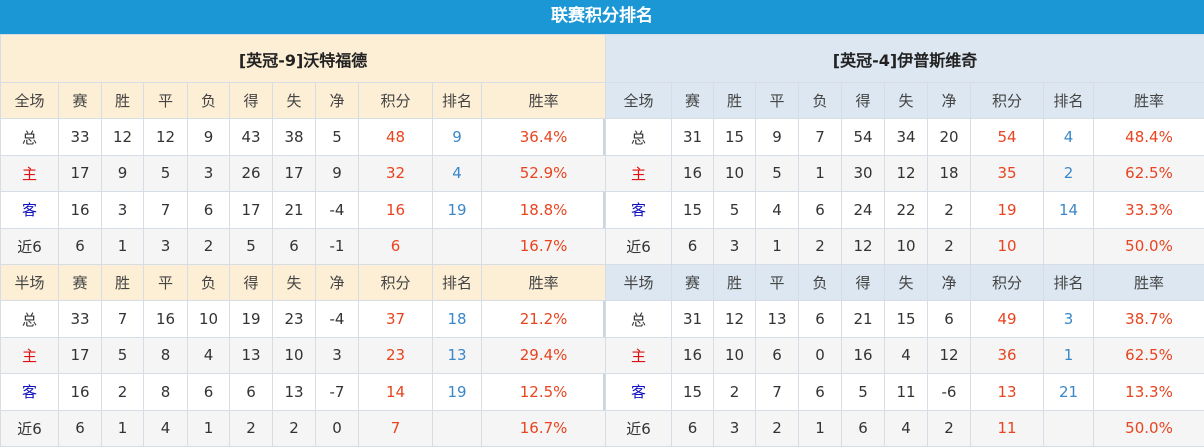 The width and height of the screenshot is (1204, 448). Describe the element at coordinates (543, 210) in the screenshot. I see `cell: 18.8%` at that location.